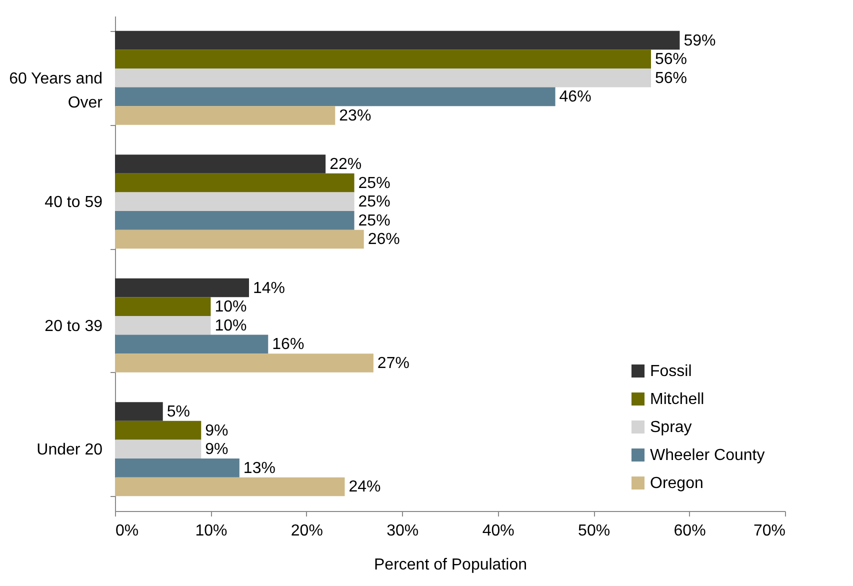 The width and height of the screenshot is (853, 586). Describe the element at coordinates (288, 345) in the screenshot. I see `data-label: 16%` at that location.